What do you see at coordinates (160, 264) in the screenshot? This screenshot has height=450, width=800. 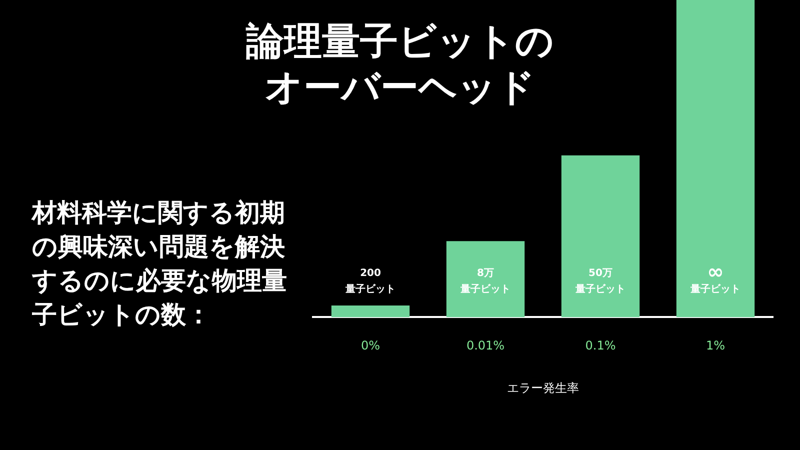 I see `text: 材料科学に関する初期の興味深い問題を解決するのに必要な物理量子ビットの数：` at bounding box center [160, 264].